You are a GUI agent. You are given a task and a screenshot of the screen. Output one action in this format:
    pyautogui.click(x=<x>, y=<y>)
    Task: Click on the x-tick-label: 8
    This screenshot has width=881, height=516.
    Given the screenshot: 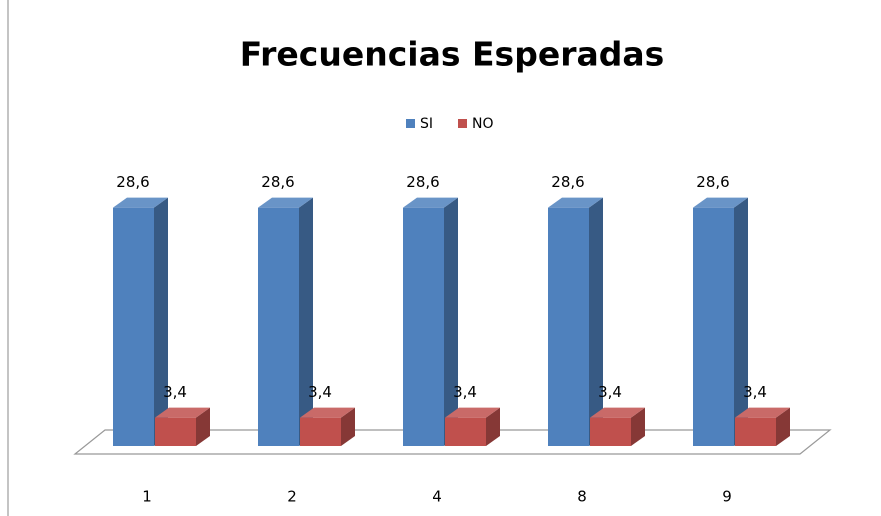 What is the action you would take?
    pyautogui.click(x=582, y=497)
    